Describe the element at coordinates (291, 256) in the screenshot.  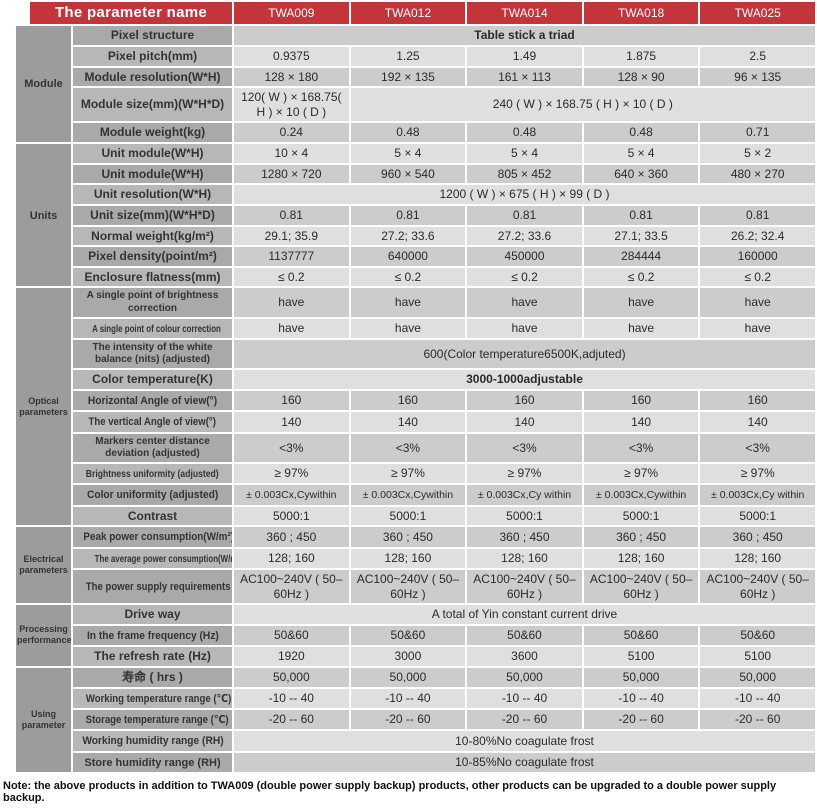
I see `value-cell: 1137777` at that location.